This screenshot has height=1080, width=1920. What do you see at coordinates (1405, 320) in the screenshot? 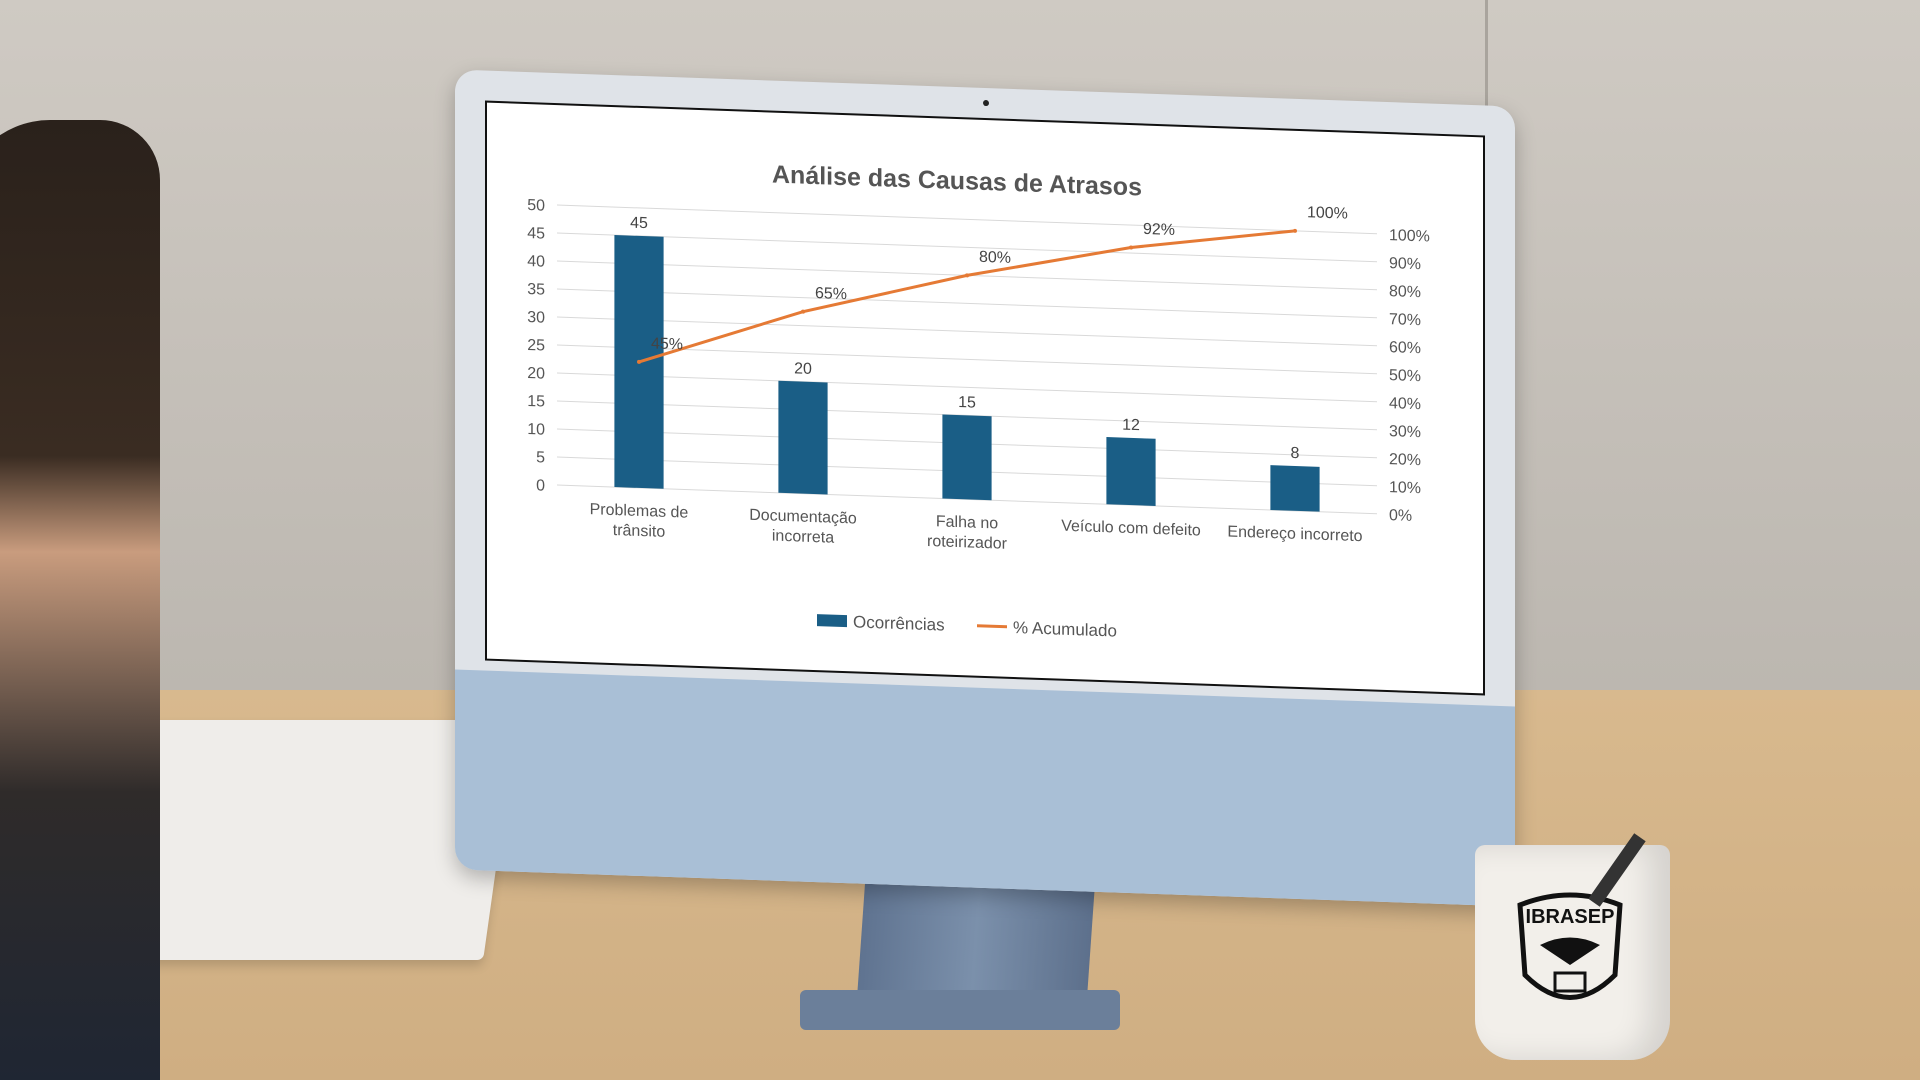
I see `right-tick-label: 70%` at bounding box center [1405, 320].